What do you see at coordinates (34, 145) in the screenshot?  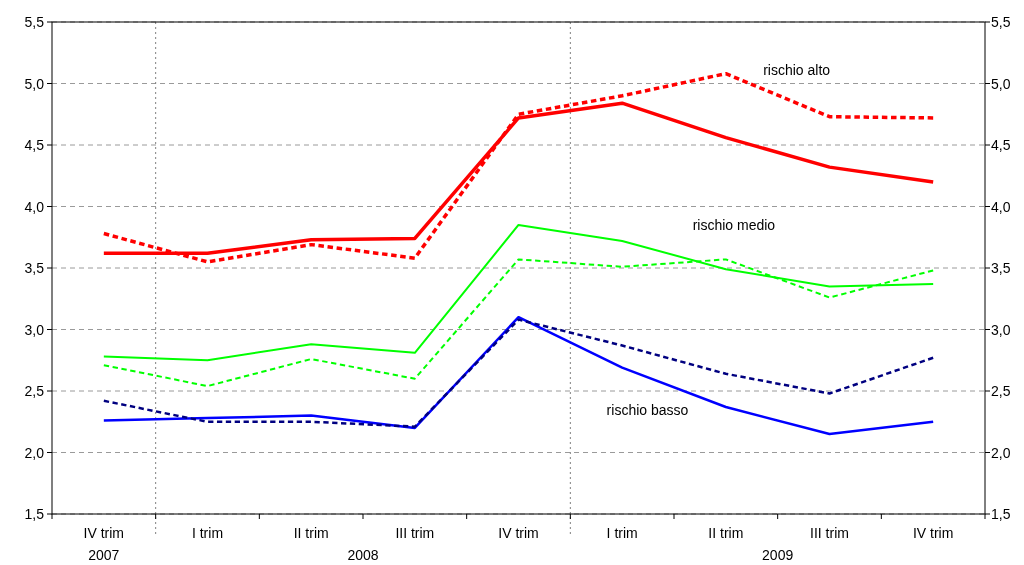 I see `y-tick-label: 4,5` at bounding box center [34, 145].